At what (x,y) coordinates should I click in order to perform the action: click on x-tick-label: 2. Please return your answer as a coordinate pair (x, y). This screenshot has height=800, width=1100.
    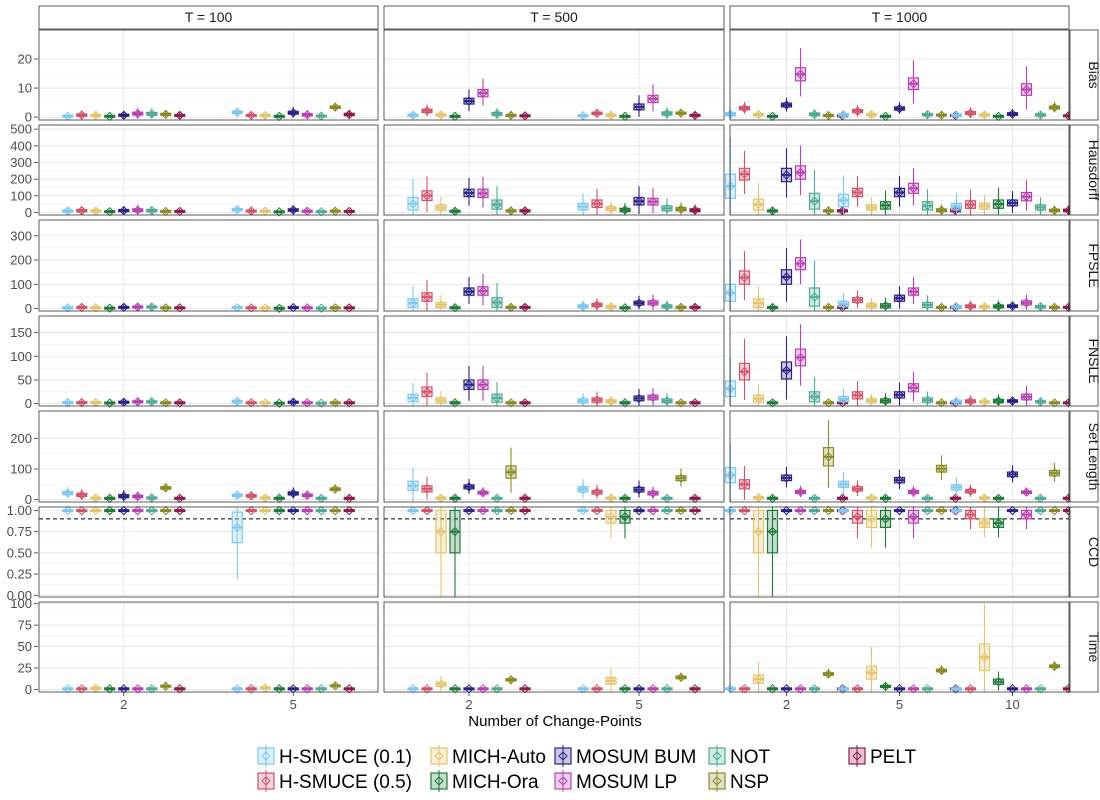
    Looking at the image, I should click on (786, 704).